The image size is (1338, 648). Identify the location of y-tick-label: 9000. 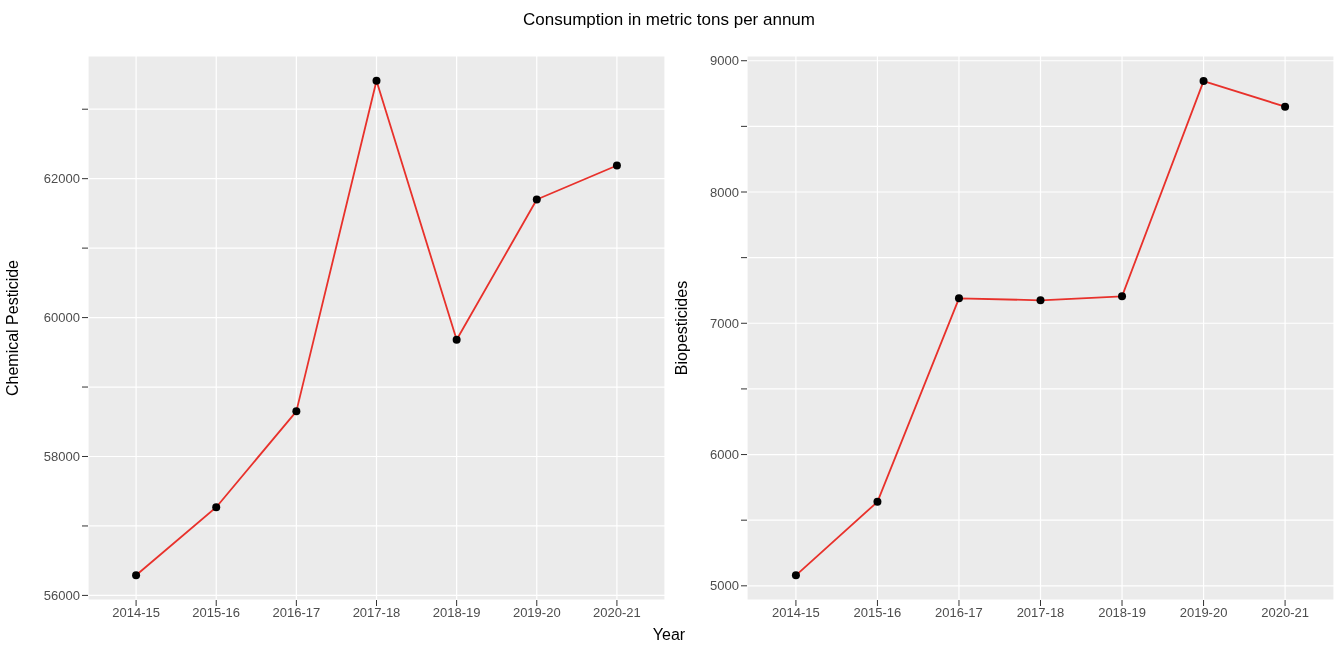
(724, 61).